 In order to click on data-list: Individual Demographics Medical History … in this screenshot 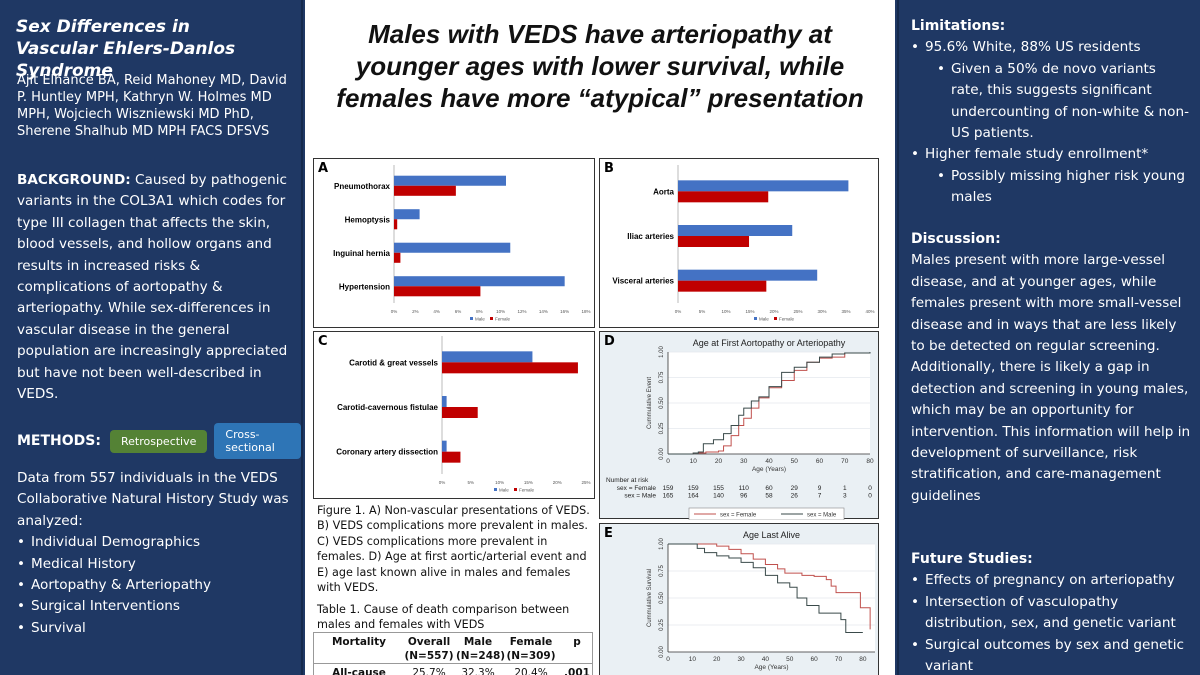, I will do `click(157, 585)`.